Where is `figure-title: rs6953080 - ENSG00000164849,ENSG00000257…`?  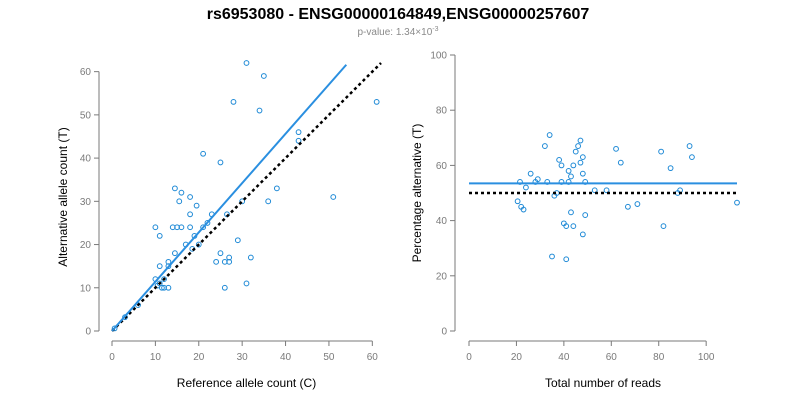
figure-title: rs6953080 - ENSG00000164849,ENSG00000257… is located at coordinates (398, 14).